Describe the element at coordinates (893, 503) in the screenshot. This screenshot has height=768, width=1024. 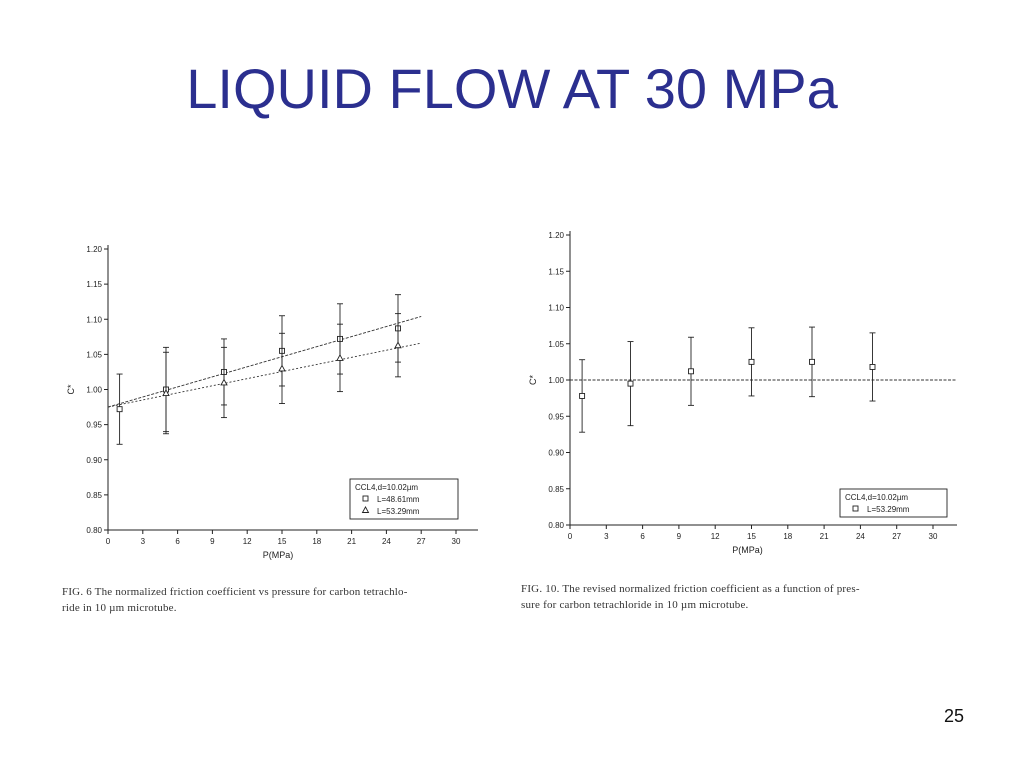
I see `legend-box` at that location.